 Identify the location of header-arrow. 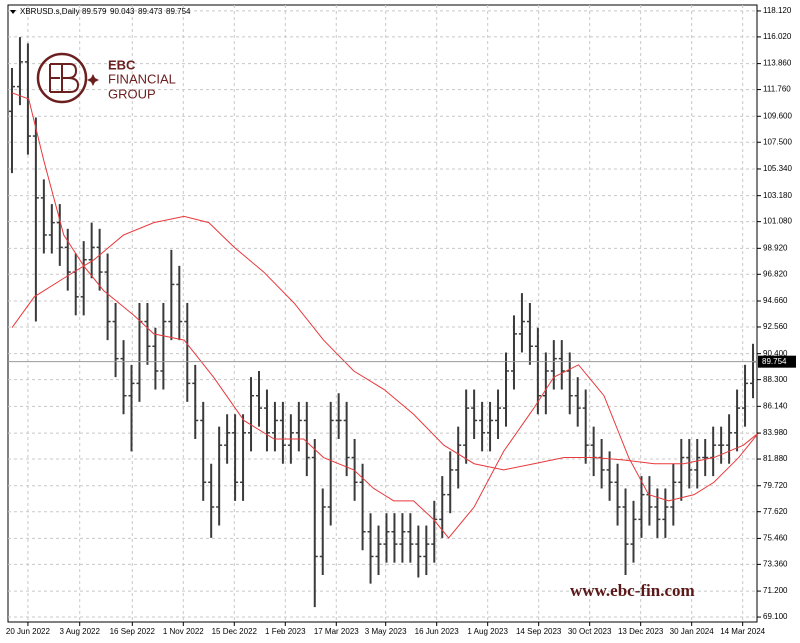
(13, 12).